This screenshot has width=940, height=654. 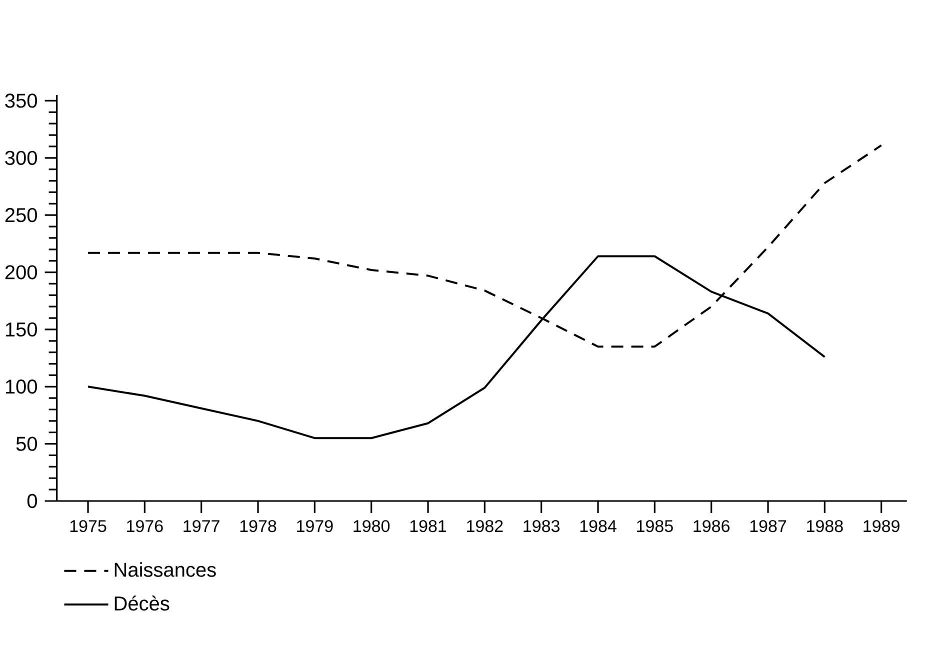 I want to click on x-tick-label: 1977, so click(x=202, y=526).